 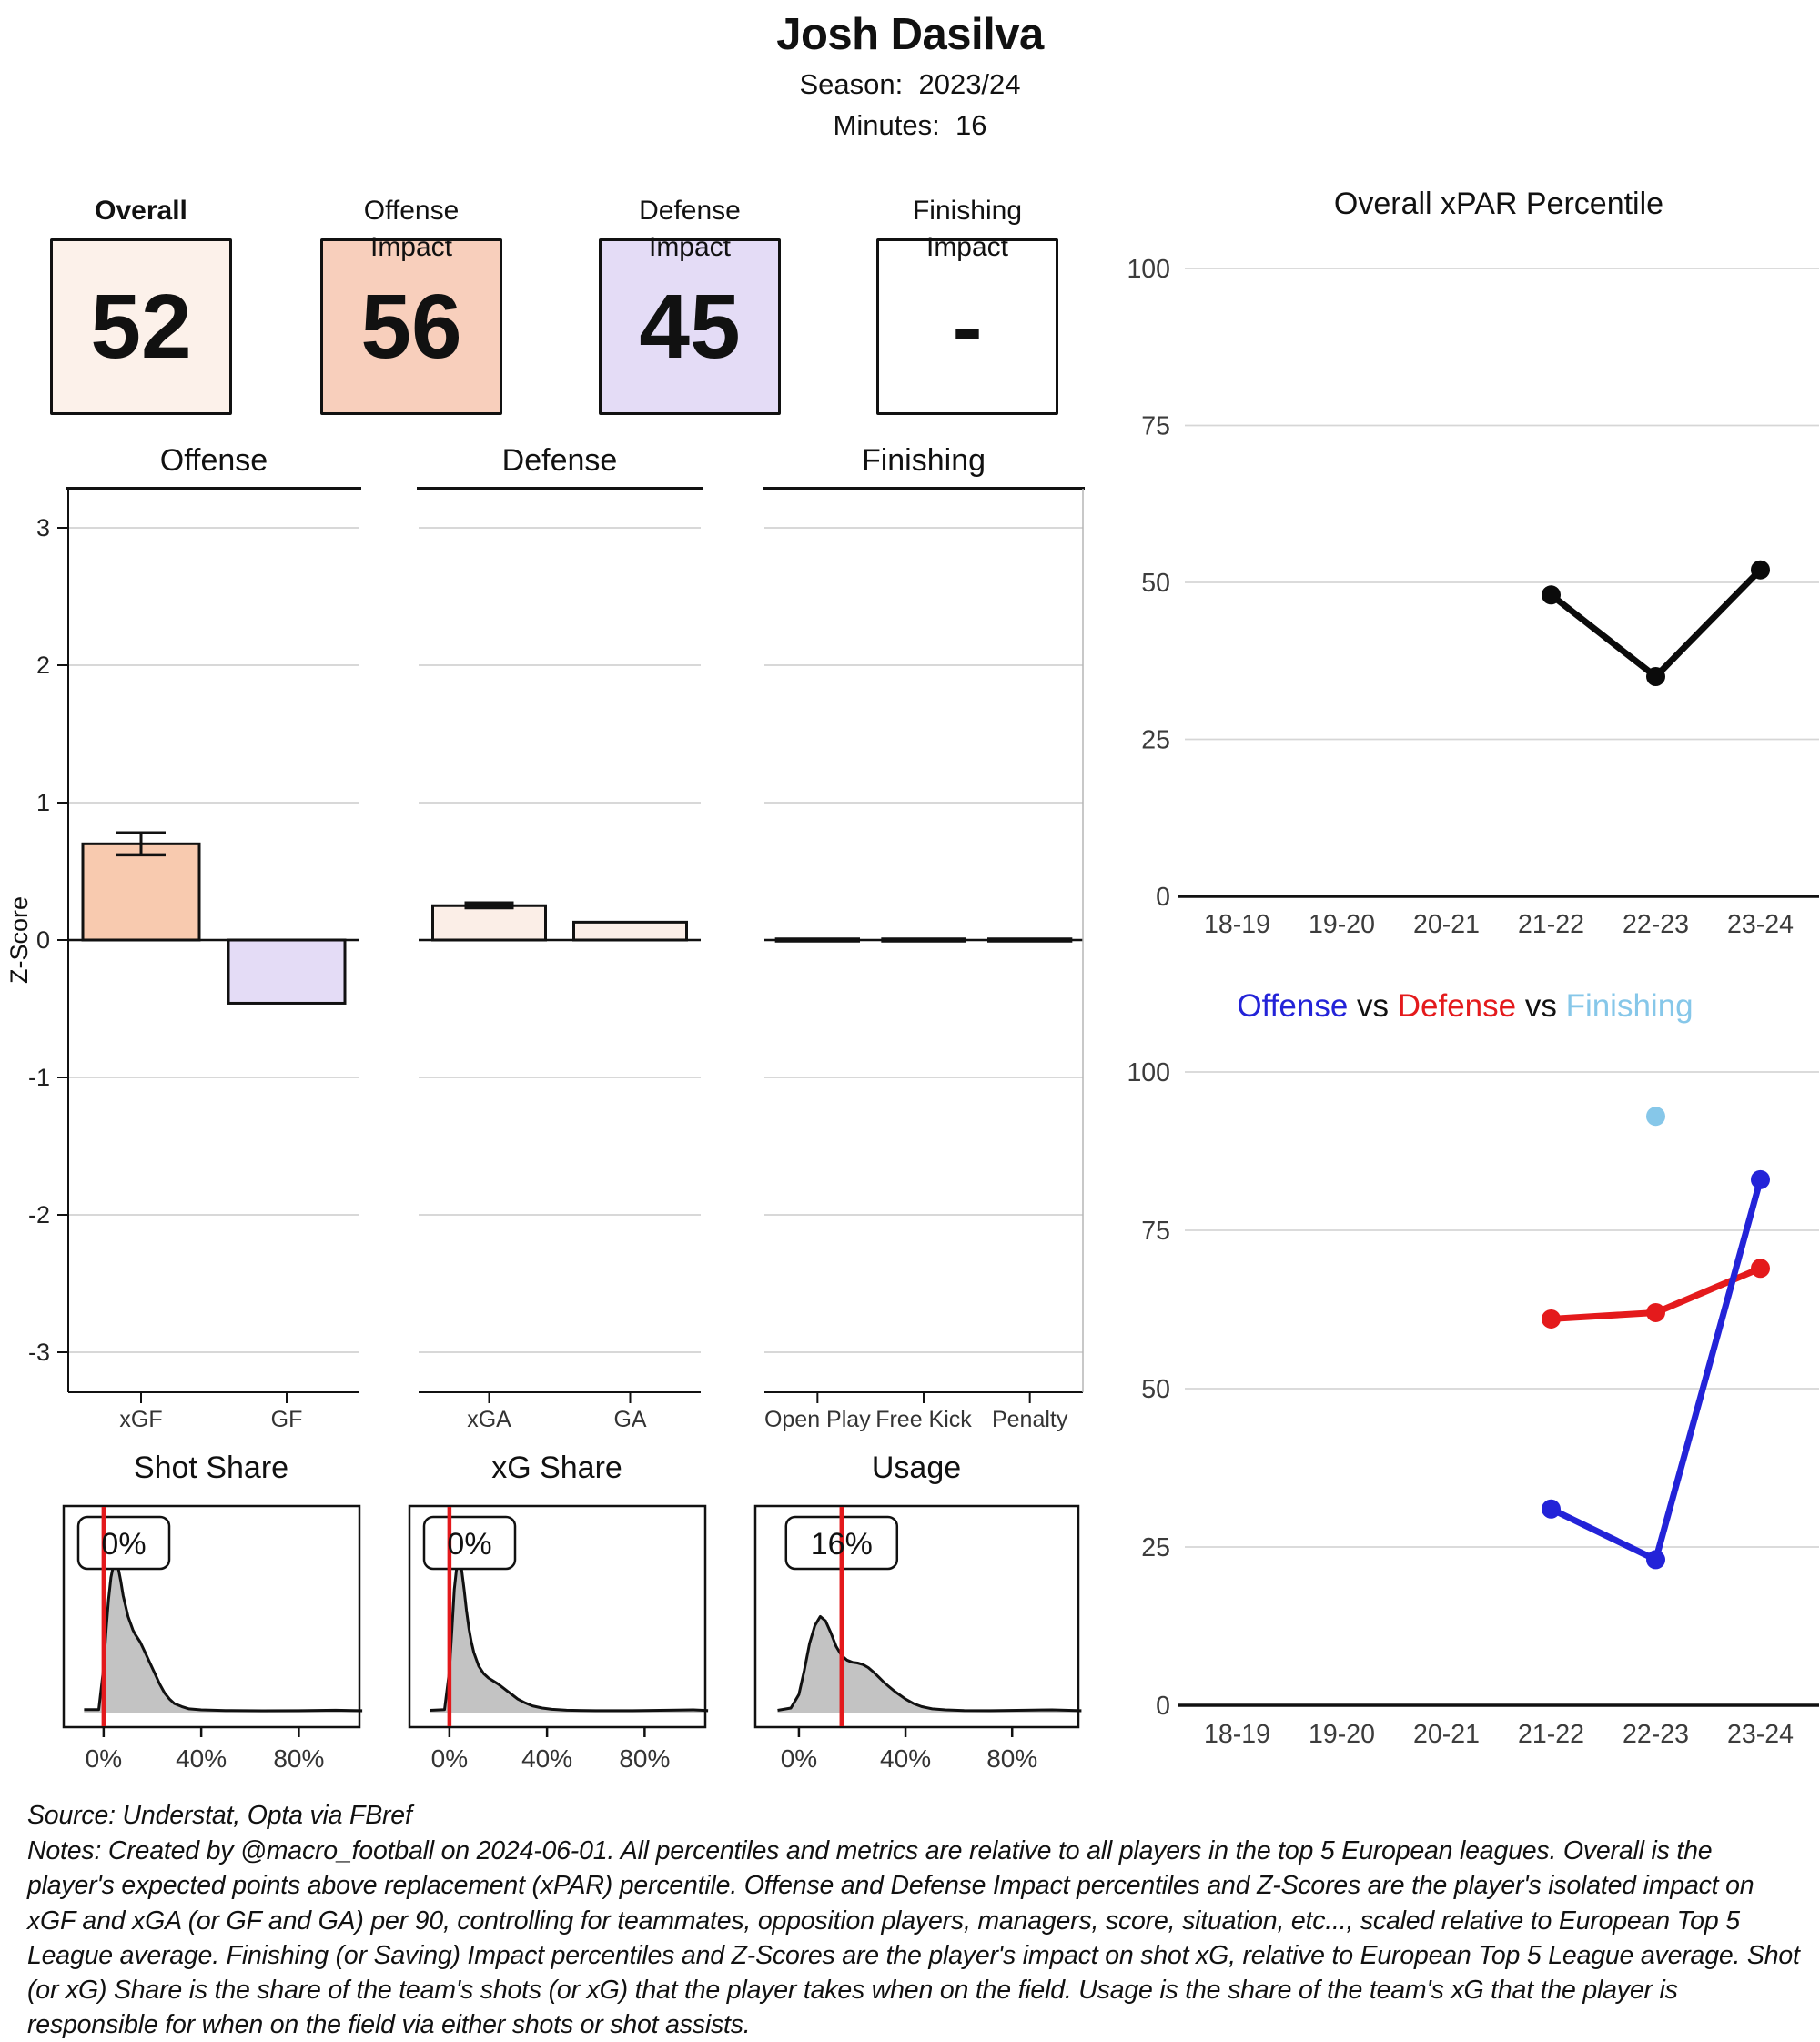 What do you see at coordinates (1499, 204) in the screenshot?
I see `chart-title-xpar: Overall xPAR Percentile` at bounding box center [1499, 204].